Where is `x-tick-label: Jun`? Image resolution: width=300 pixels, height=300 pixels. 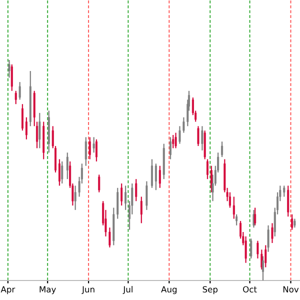
x-tick-label: Jun is located at coordinates (88, 290).